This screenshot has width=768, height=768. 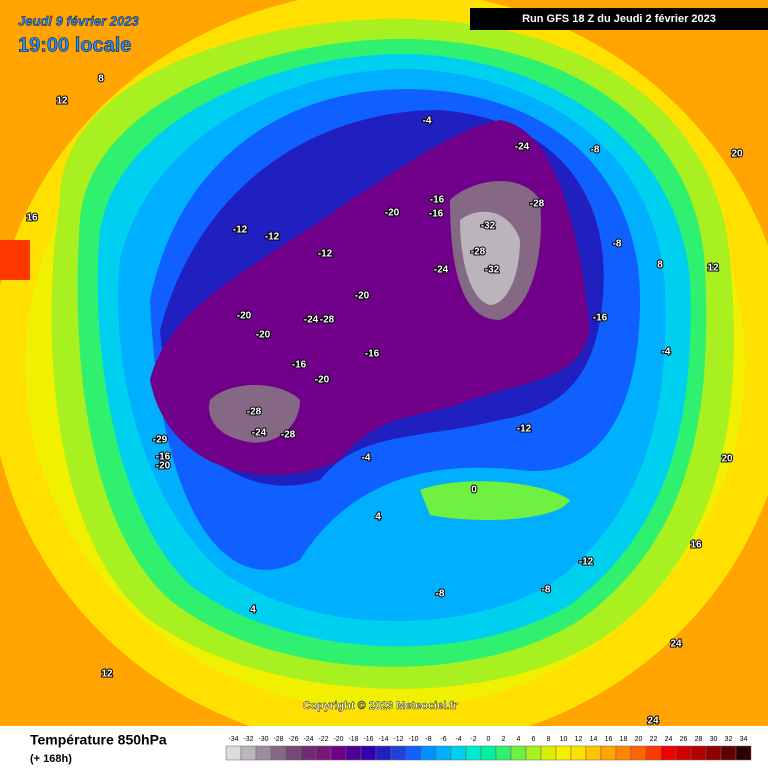 I want to click on scale-label: 18, so click(x=624, y=739).